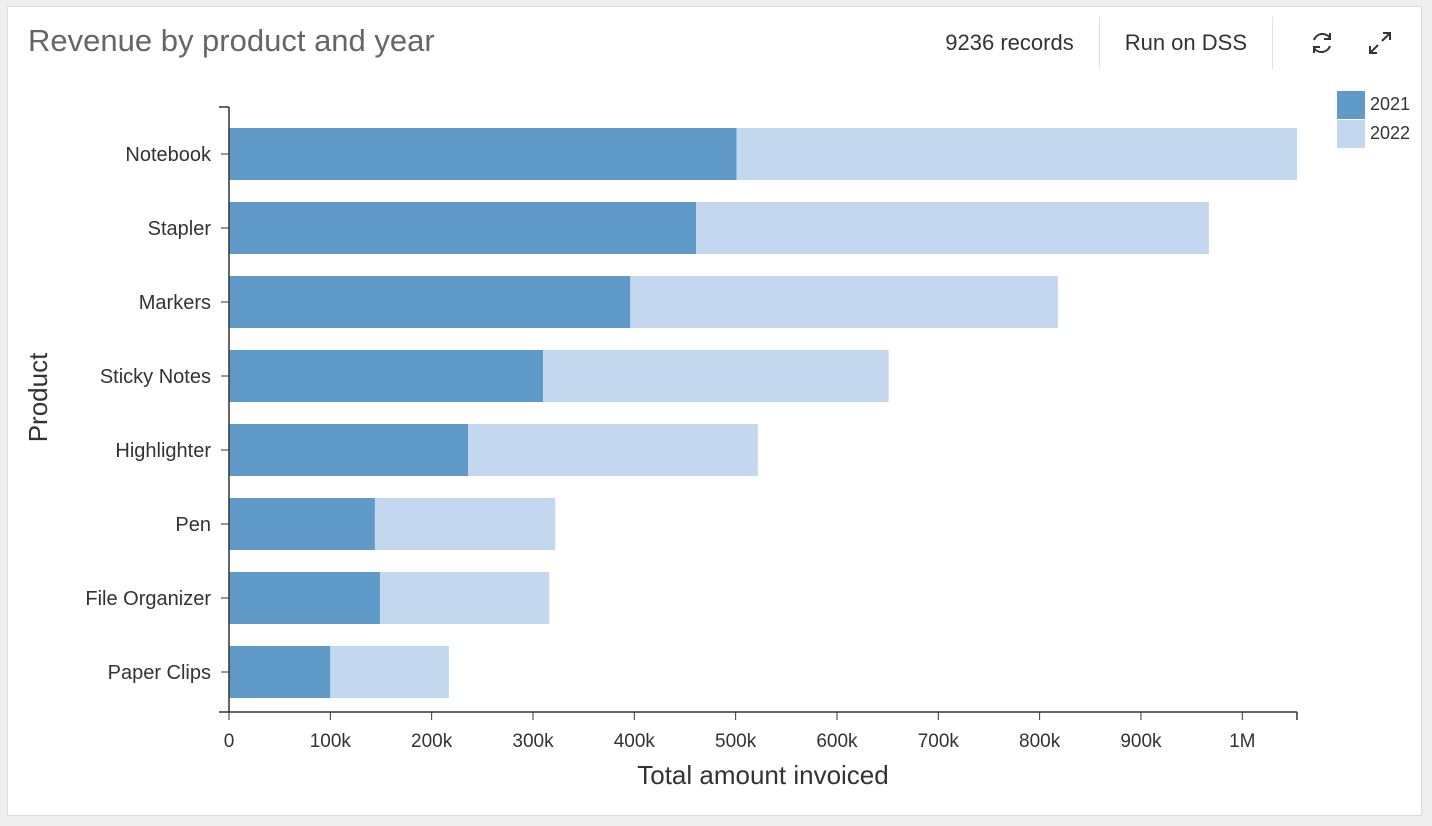  I want to click on legend-item-2022: 2022, so click(1373, 133).